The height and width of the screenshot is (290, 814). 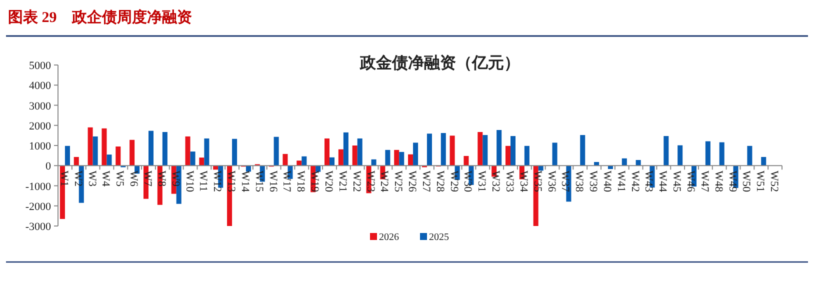 I want to click on x-tick-label: W32, so click(x=496, y=181).